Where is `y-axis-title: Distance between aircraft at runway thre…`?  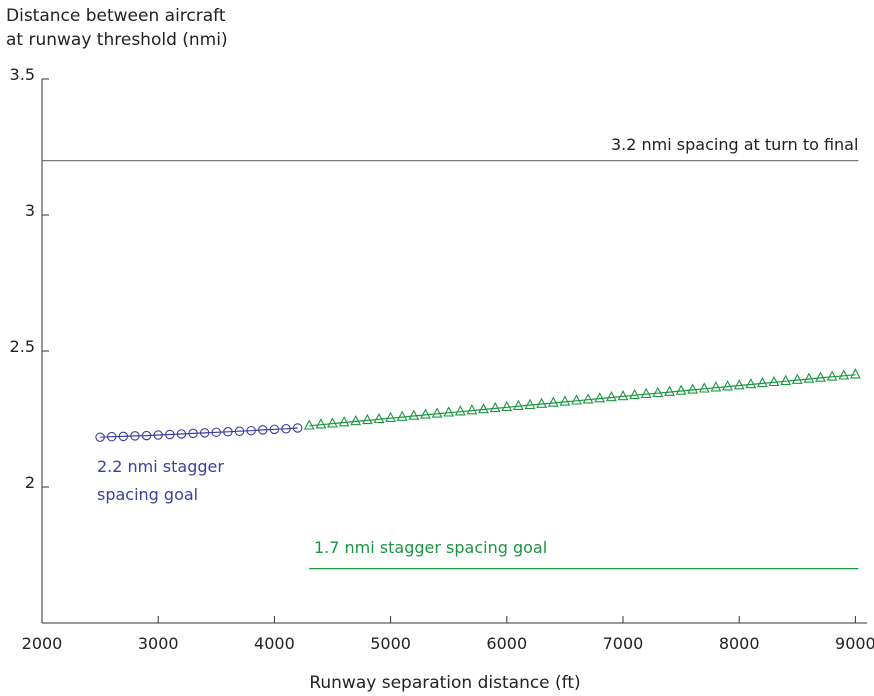
y-axis-title: Distance between aircraft at runway thre… is located at coordinates (117, 28).